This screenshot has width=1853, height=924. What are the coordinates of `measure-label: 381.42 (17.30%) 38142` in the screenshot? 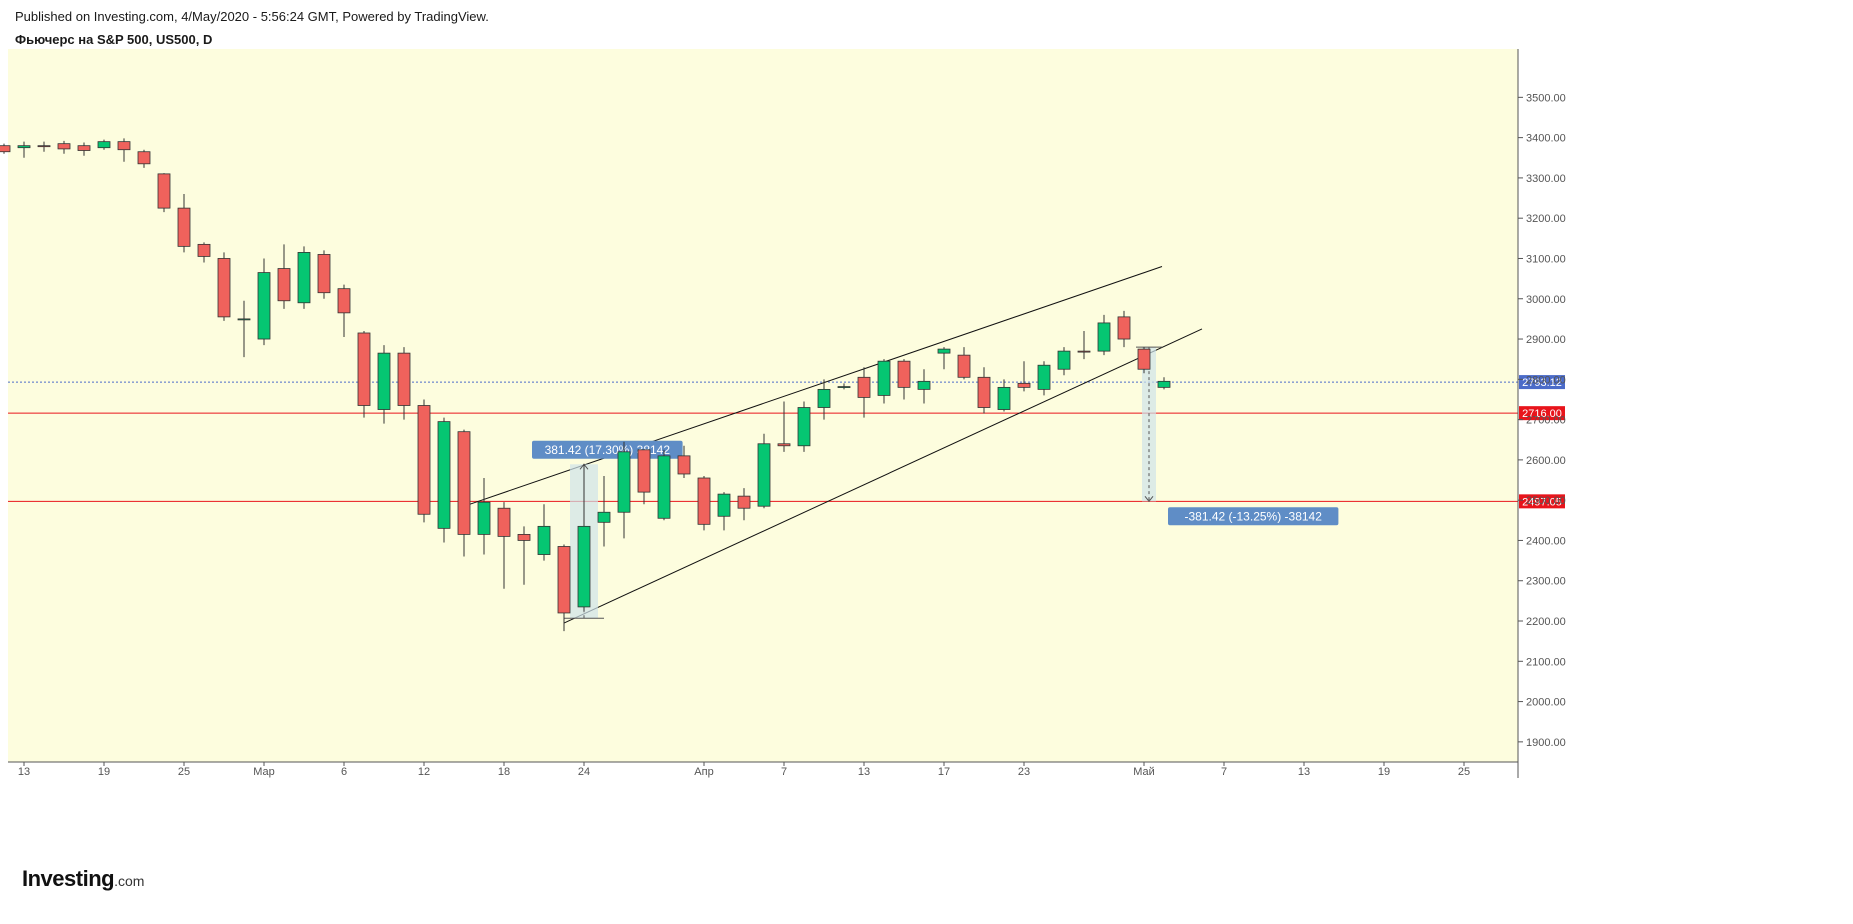 It's located at (608, 450).